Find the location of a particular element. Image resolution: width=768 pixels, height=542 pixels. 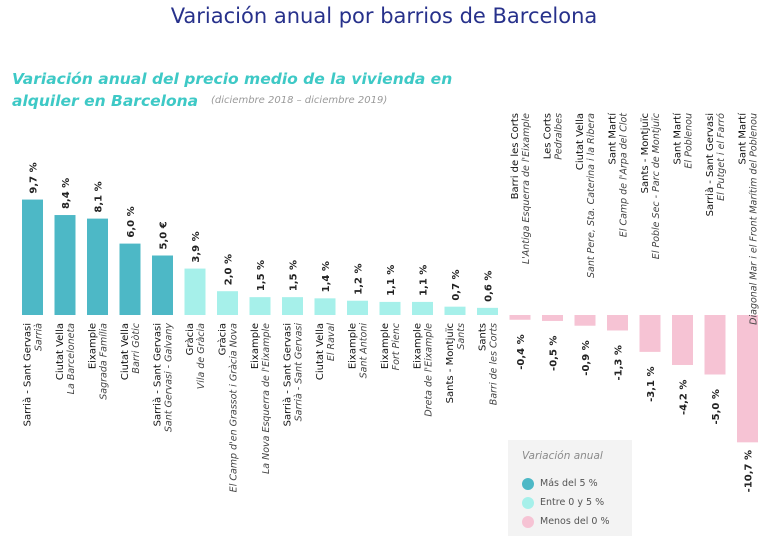

district-label-3: Eixample is located at coordinates (93, 346).